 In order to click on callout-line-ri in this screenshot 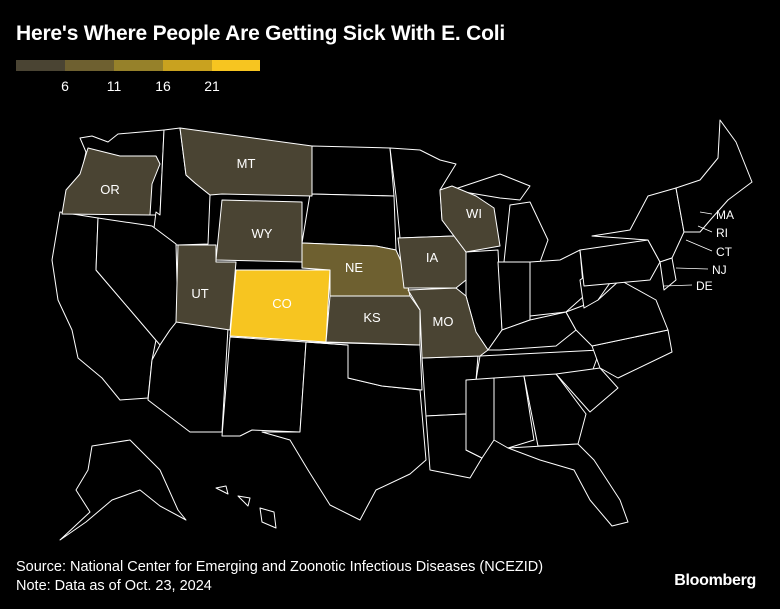, I will do `click(705, 229)`.